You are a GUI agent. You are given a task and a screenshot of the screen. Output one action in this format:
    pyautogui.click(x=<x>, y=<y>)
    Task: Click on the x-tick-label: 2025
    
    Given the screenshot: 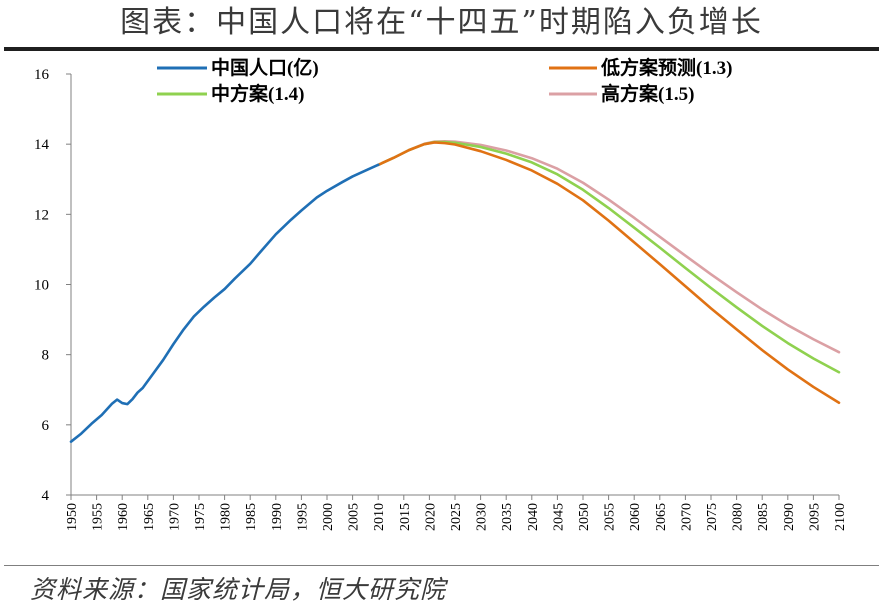 What is the action you would take?
    pyautogui.click(x=456, y=517)
    